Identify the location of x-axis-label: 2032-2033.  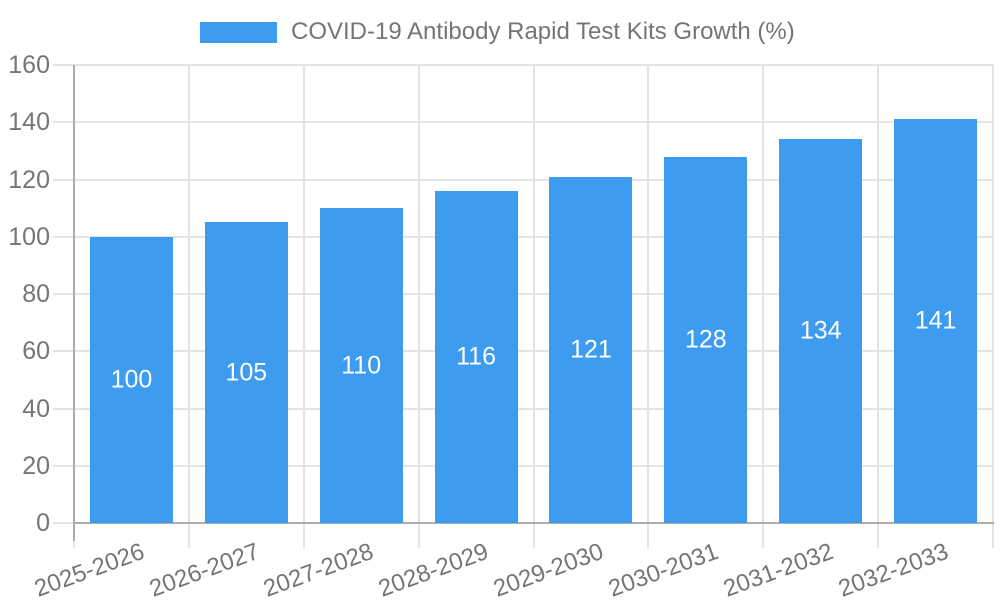
(893, 569).